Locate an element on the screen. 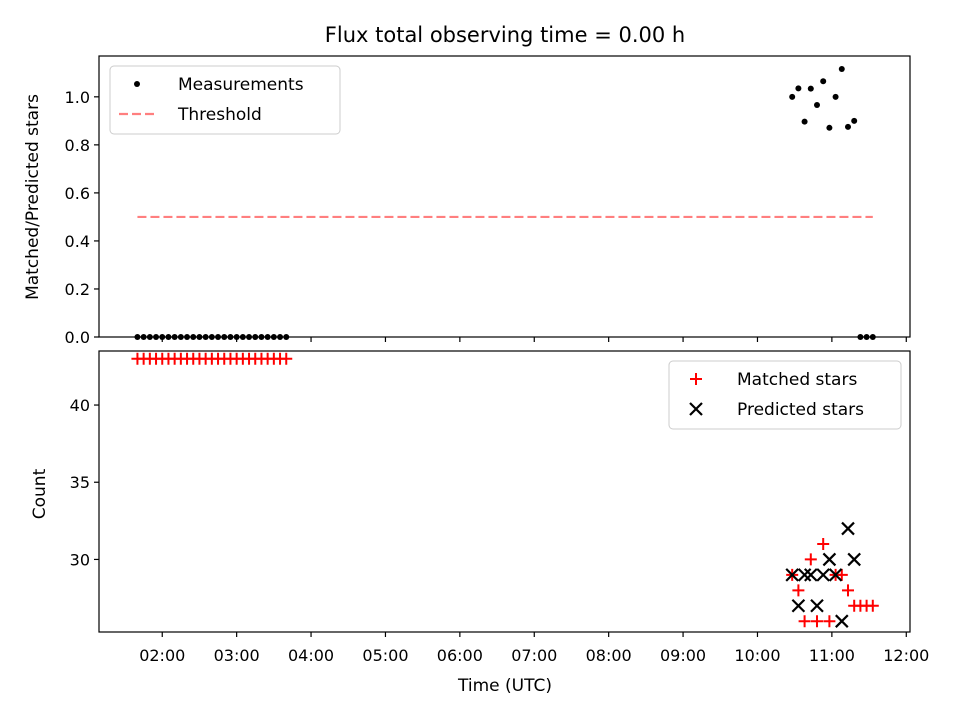 The height and width of the screenshot is (720, 960). x-tick-label: 09:00 is located at coordinates (683, 655).